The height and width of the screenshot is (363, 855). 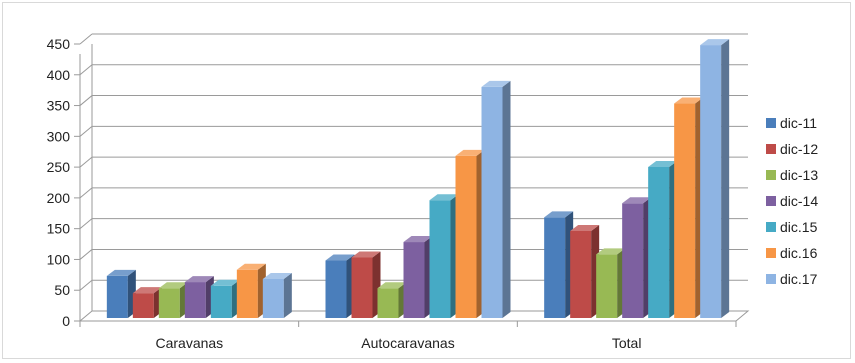 What do you see at coordinates (799, 227) in the screenshot?
I see `legend-label: dic.15` at bounding box center [799, 227].